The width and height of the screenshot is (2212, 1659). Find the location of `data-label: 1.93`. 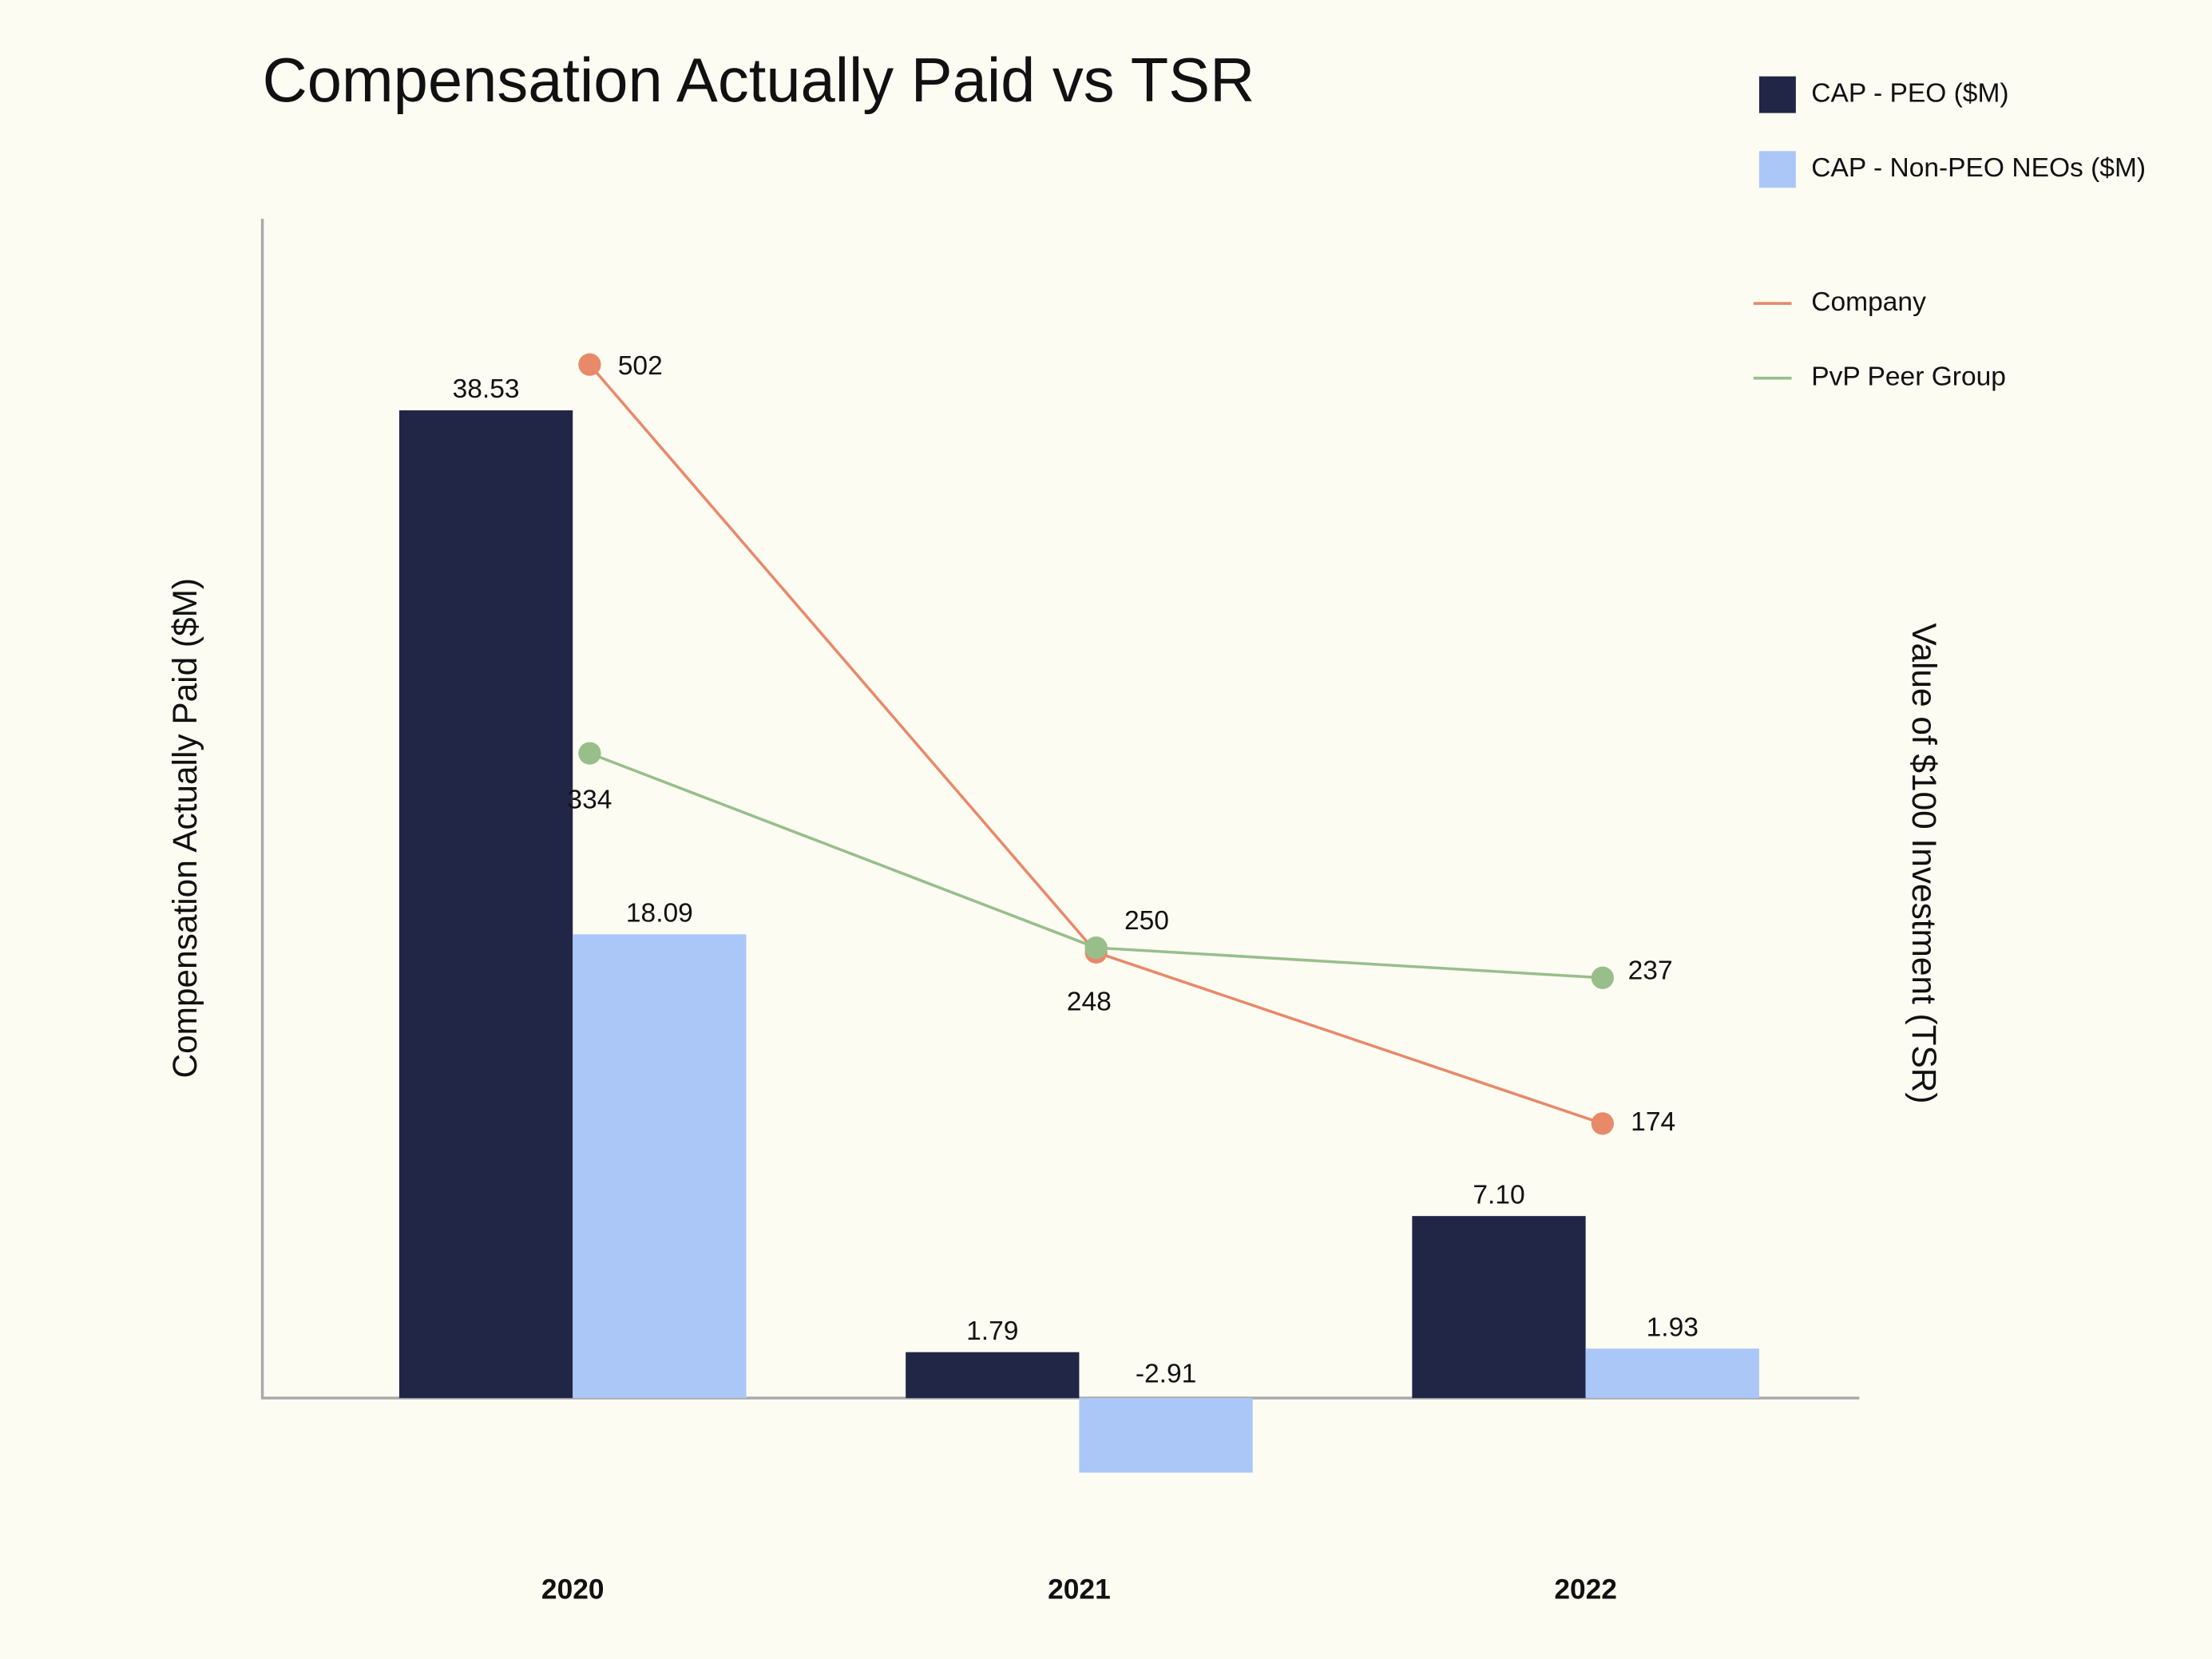

data-label: 1.93 is located at coordinates (1673, 1327).